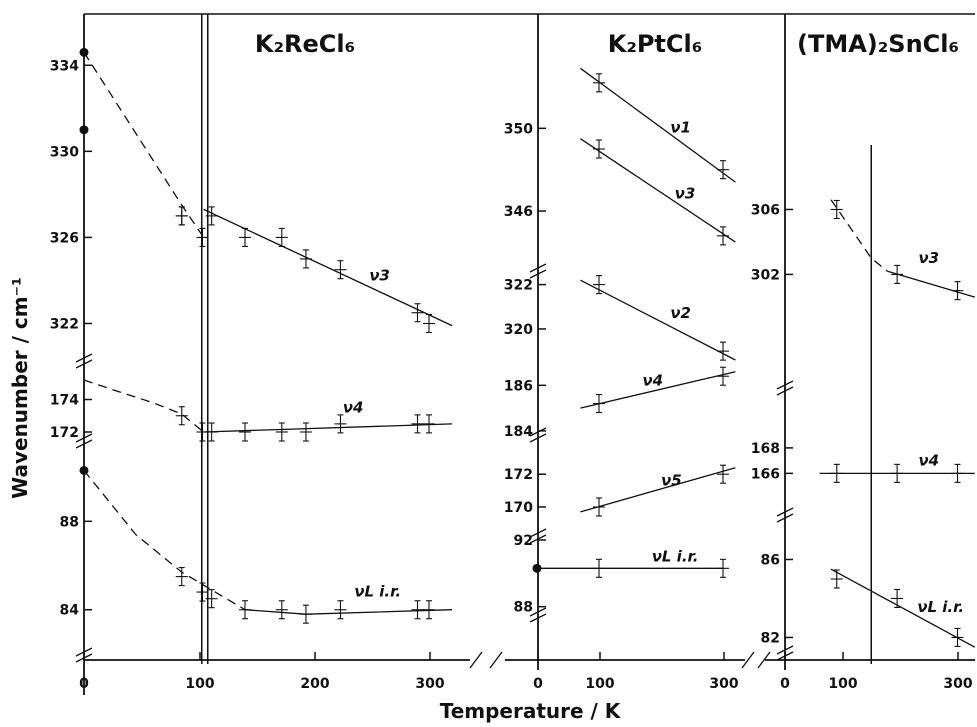 This screenshot has height=727, width=977. Describe the element at coordinates (680, 313) in the screenshot. I see `mode-label: ν2` at that location.